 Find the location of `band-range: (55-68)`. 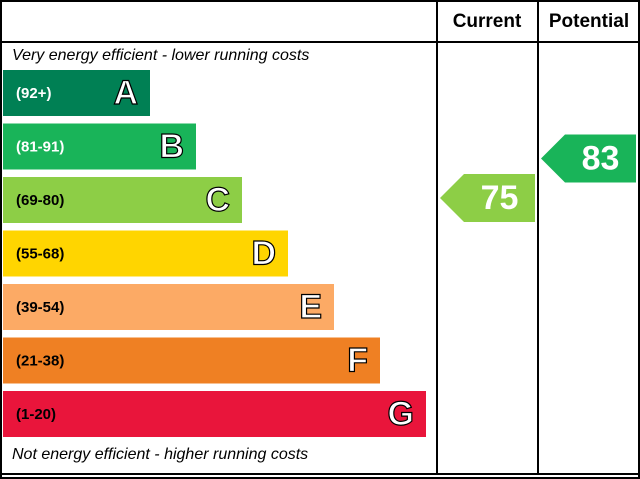

band-range: (55-68) is located at coordinates (40, 253).